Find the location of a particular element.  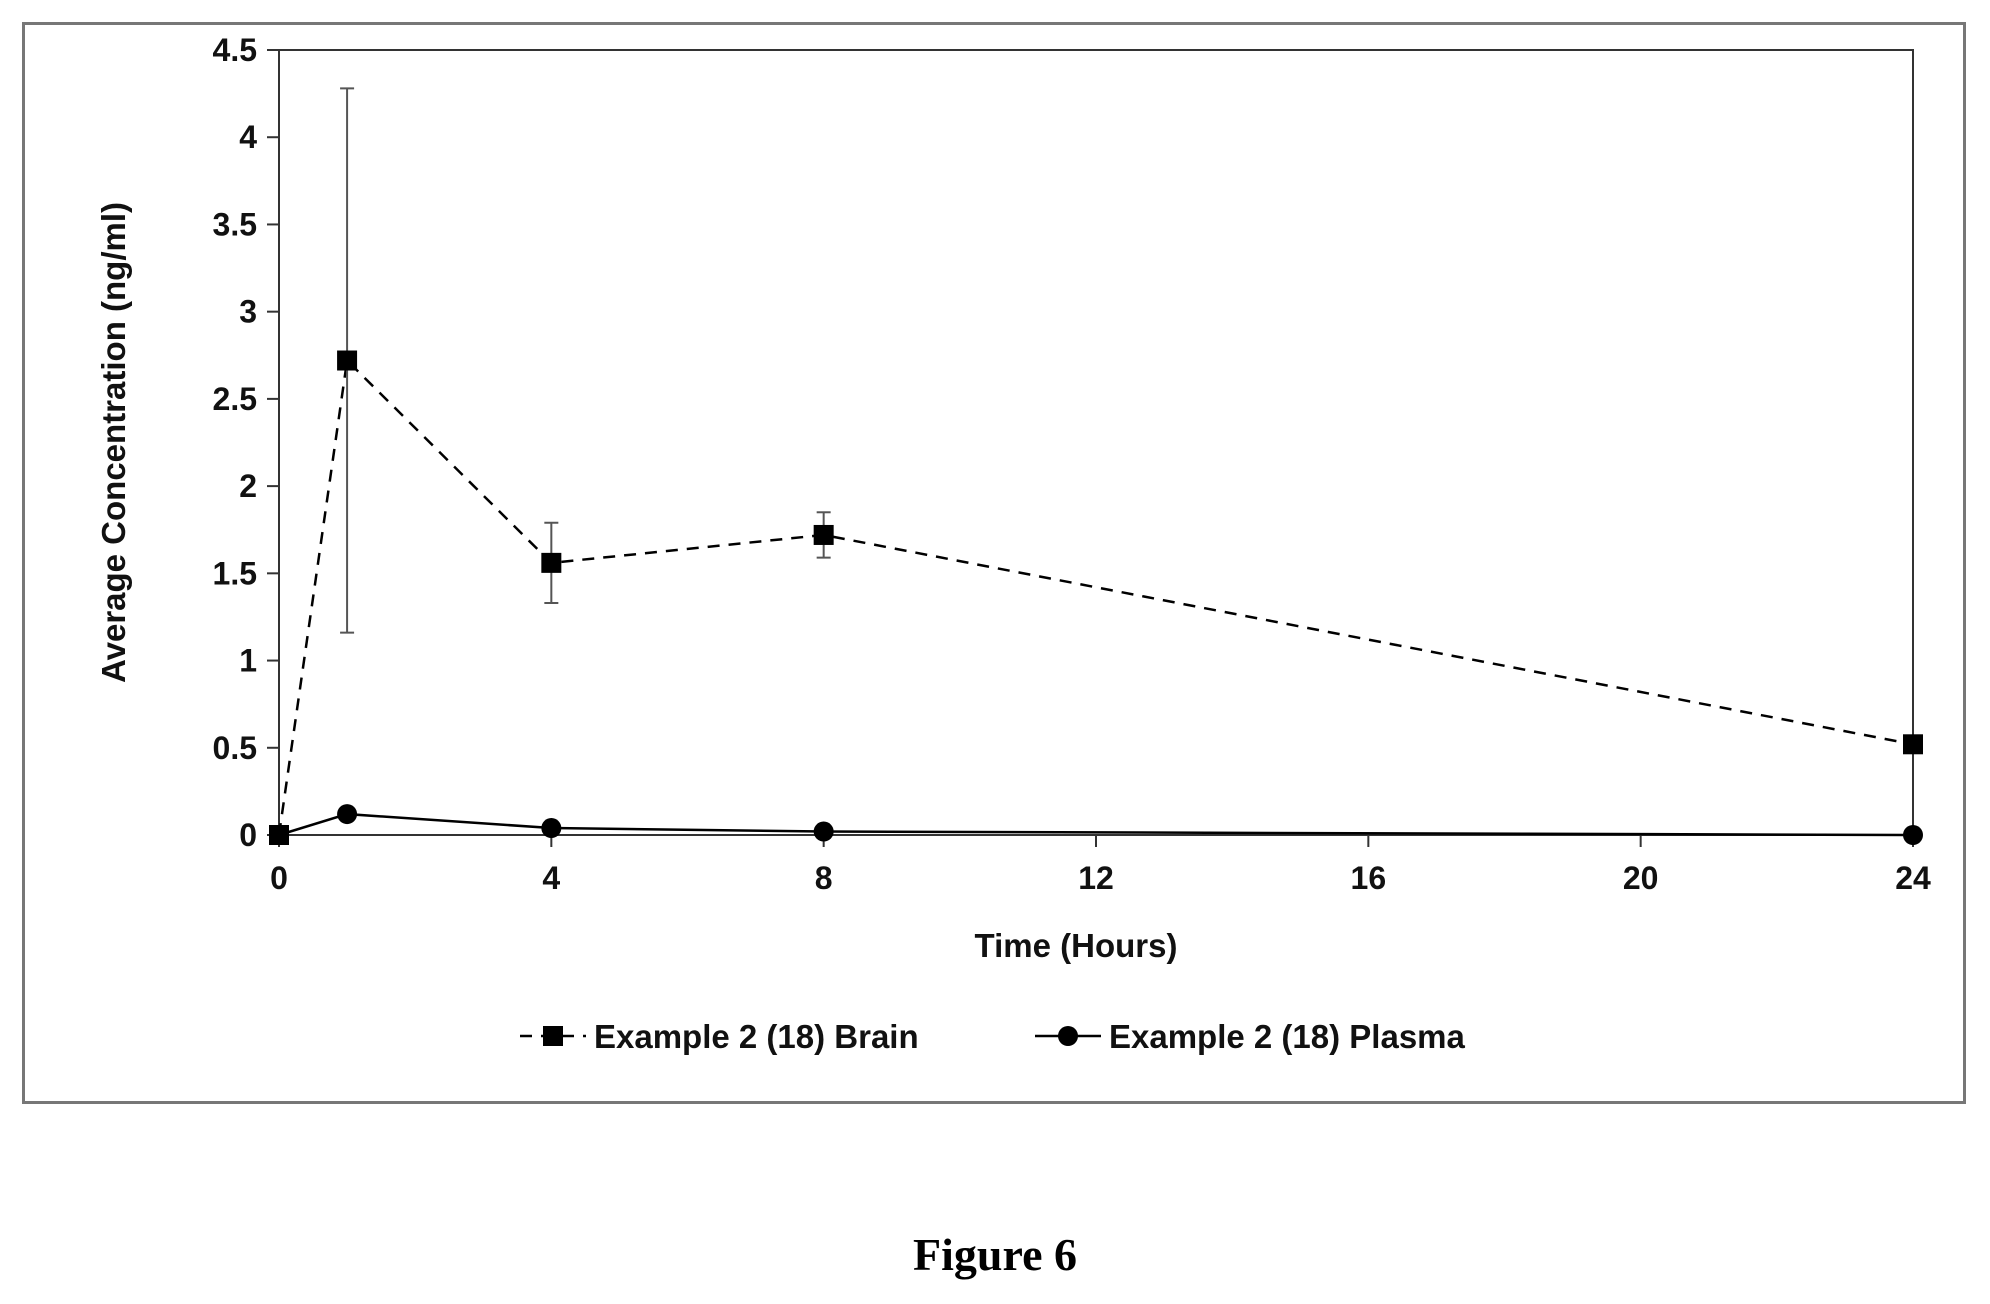

x-tick-label: 8 is located at coordinates (824, 878).